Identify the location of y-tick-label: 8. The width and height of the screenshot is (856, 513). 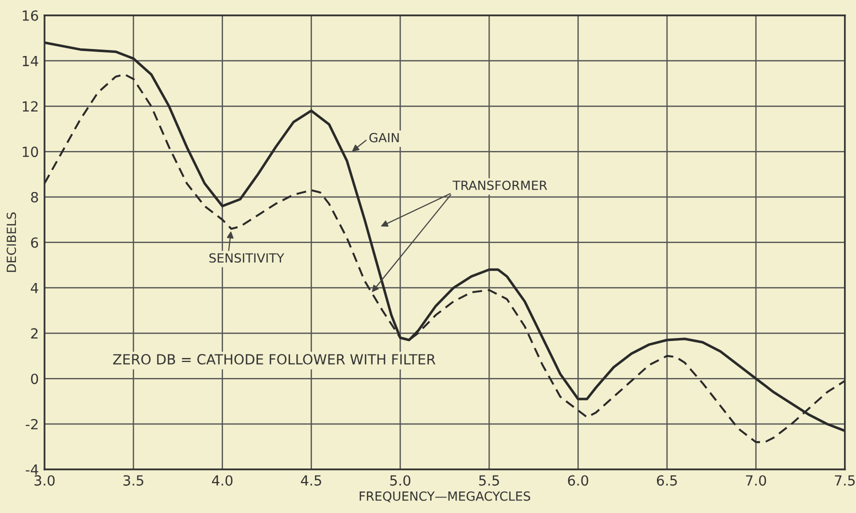
(34, 197).